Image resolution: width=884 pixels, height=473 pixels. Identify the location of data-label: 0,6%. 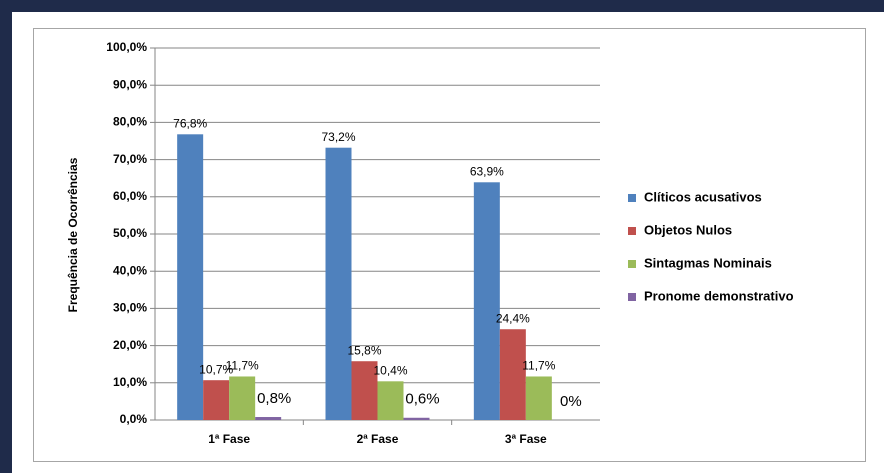
(422, 399).